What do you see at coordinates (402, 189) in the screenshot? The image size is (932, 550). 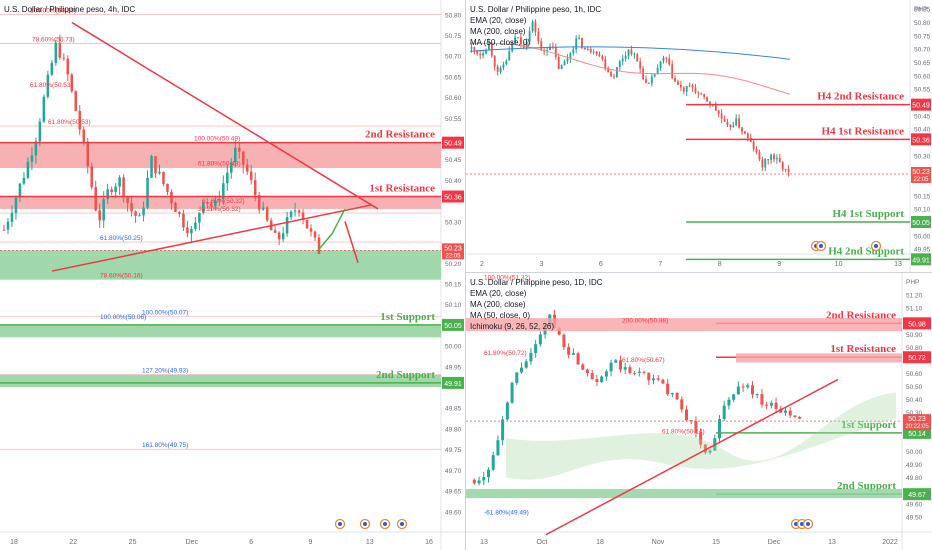 I see `resistance-label: 1st Resistance` at bounding box center [402, 189].